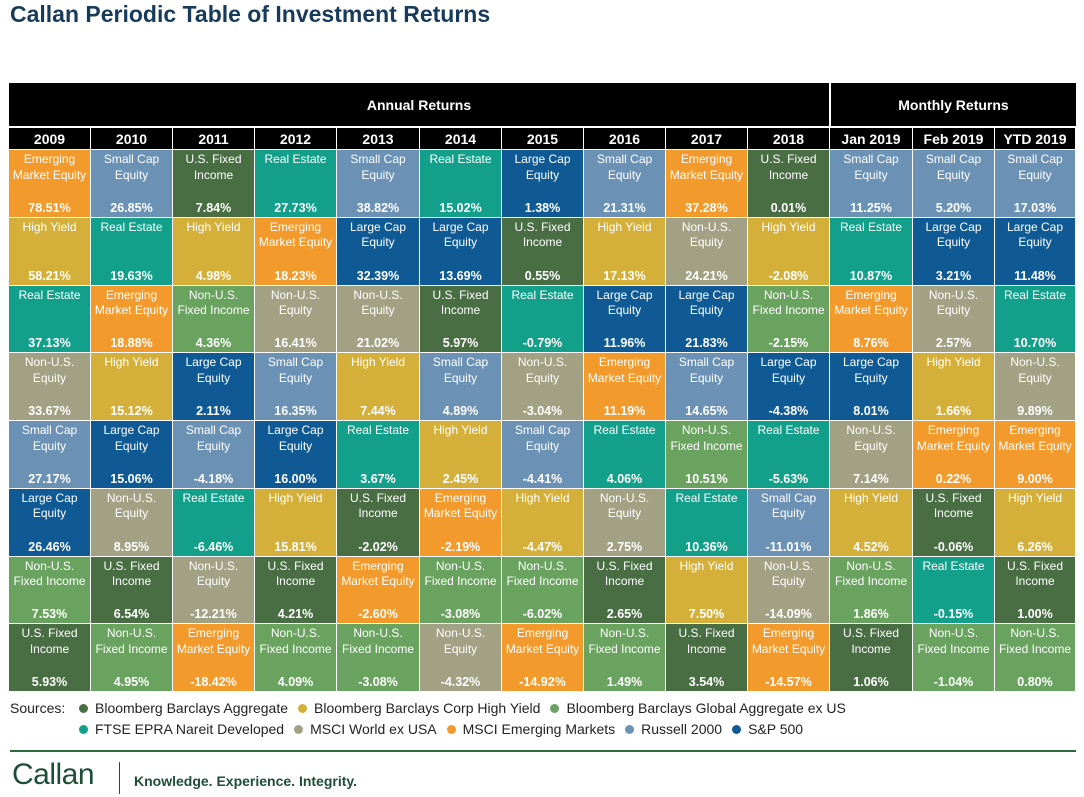 The width and height of the screenshot is (1084, 797). I want to click on return-cell: U.S. Fixed Income 6.54%, so click(131, 590).